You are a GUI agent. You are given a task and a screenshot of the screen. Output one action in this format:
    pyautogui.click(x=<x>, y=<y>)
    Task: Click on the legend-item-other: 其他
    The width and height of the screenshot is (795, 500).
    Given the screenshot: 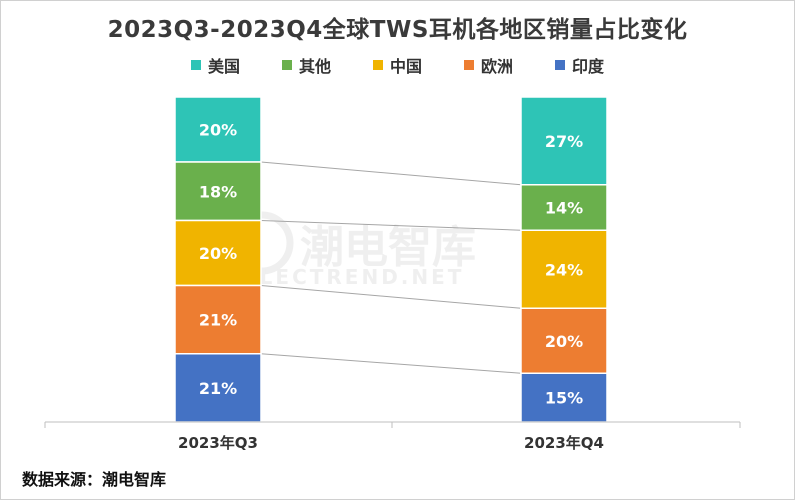 What is the action you would take?
    pyautogui.click(x=306, y=65)
    